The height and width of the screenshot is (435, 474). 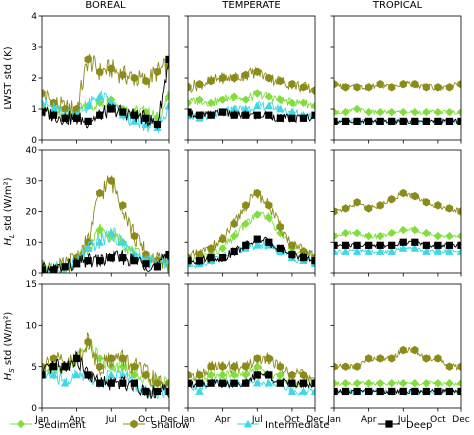 I want to click on y-tick-label: 10, so click(x=32, y=327).